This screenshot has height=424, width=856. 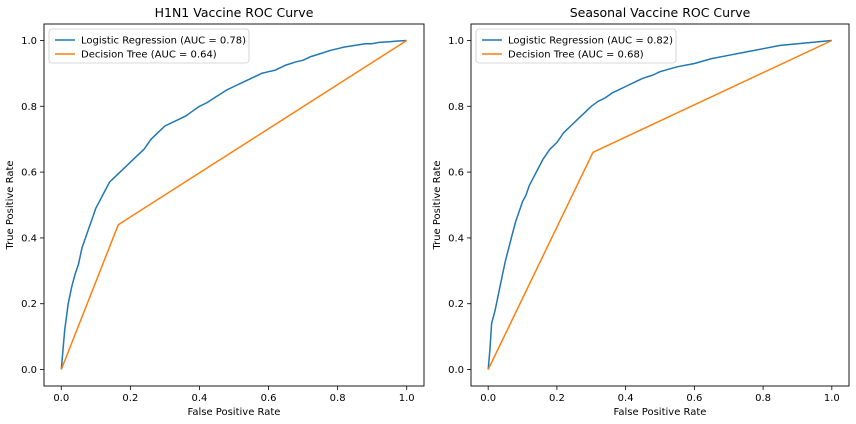 What do you see at coordinates (660, 12) in the screenshot?
I see `chart-title: Seasonal Vaccine ROC Curve` at bounding box center [660, 12].